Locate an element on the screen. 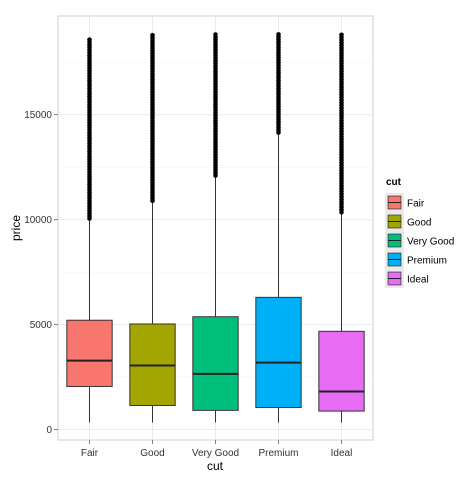 Image resolution: width=459 pixels, height=480 pixels. x-tick-label: Ideal is located at coordinates (342, 453).